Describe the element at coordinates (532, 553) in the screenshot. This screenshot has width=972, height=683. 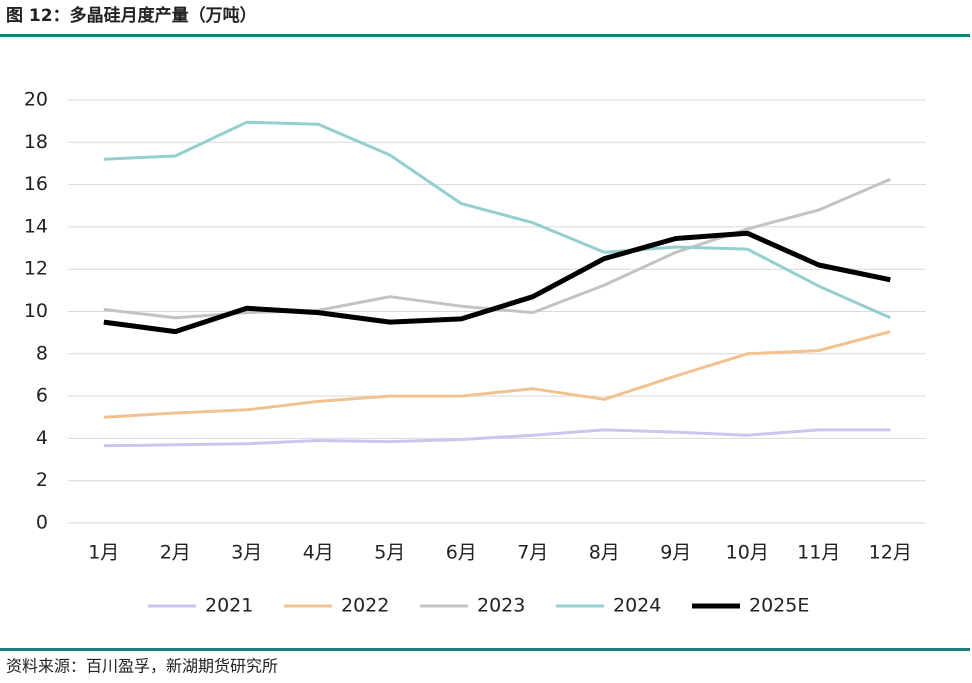
I see `x-tick-label: 7月` at that location.